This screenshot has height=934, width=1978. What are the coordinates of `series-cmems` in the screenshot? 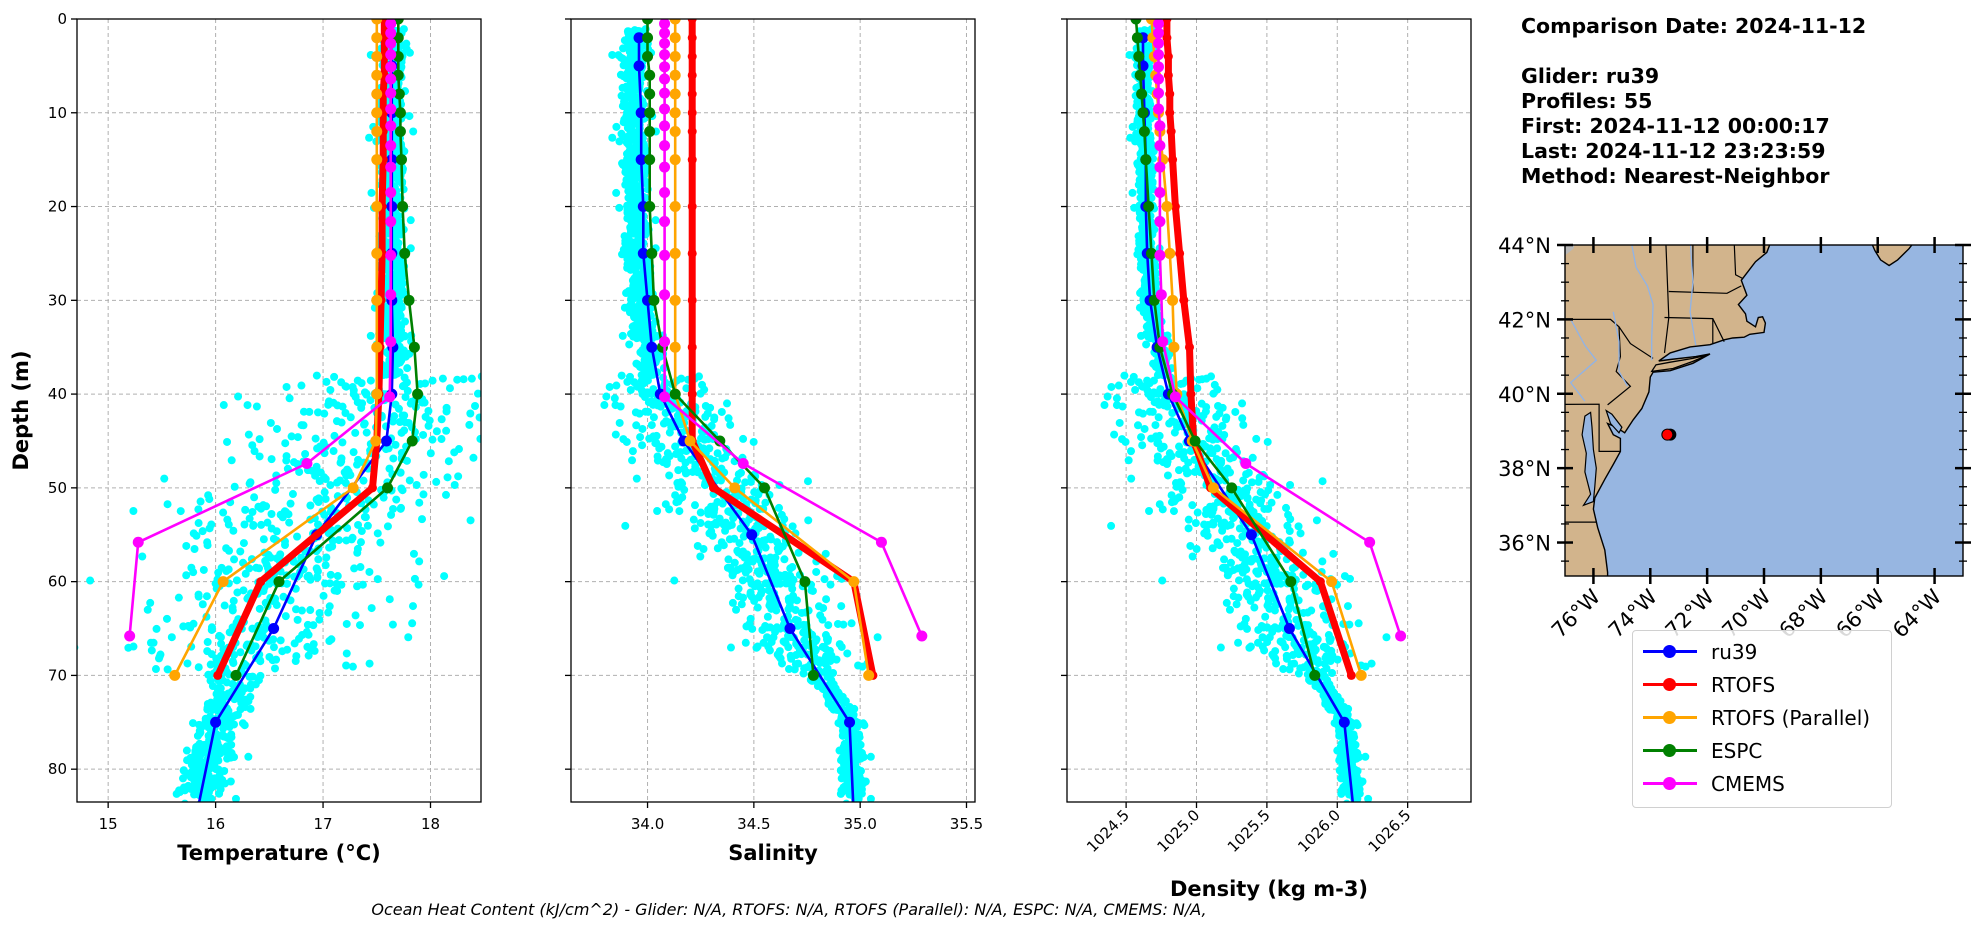 It's located at (260, 330).